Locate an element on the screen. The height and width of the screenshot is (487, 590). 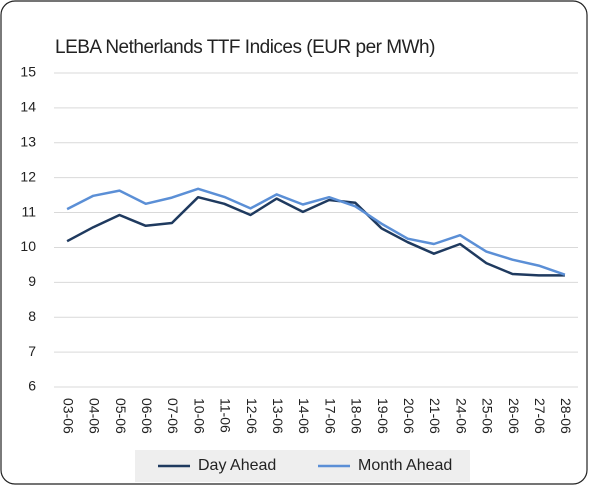
x-tick-label: 26-06 is located at coordinates (514, 416).